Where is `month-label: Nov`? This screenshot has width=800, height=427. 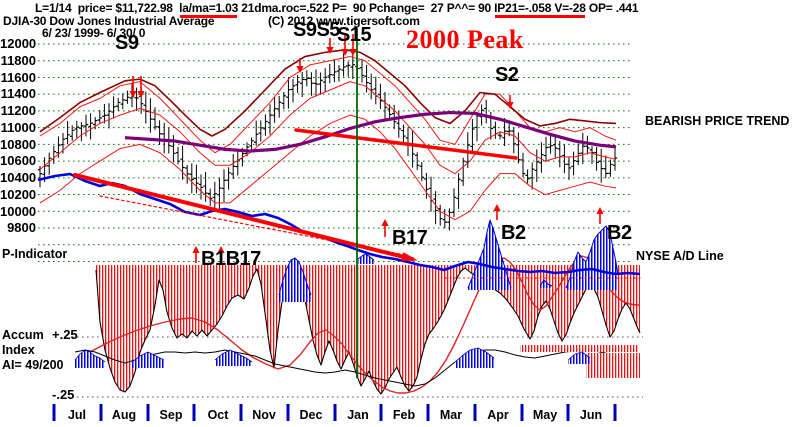
month-label: Nov is located at coordinates (264, 415).